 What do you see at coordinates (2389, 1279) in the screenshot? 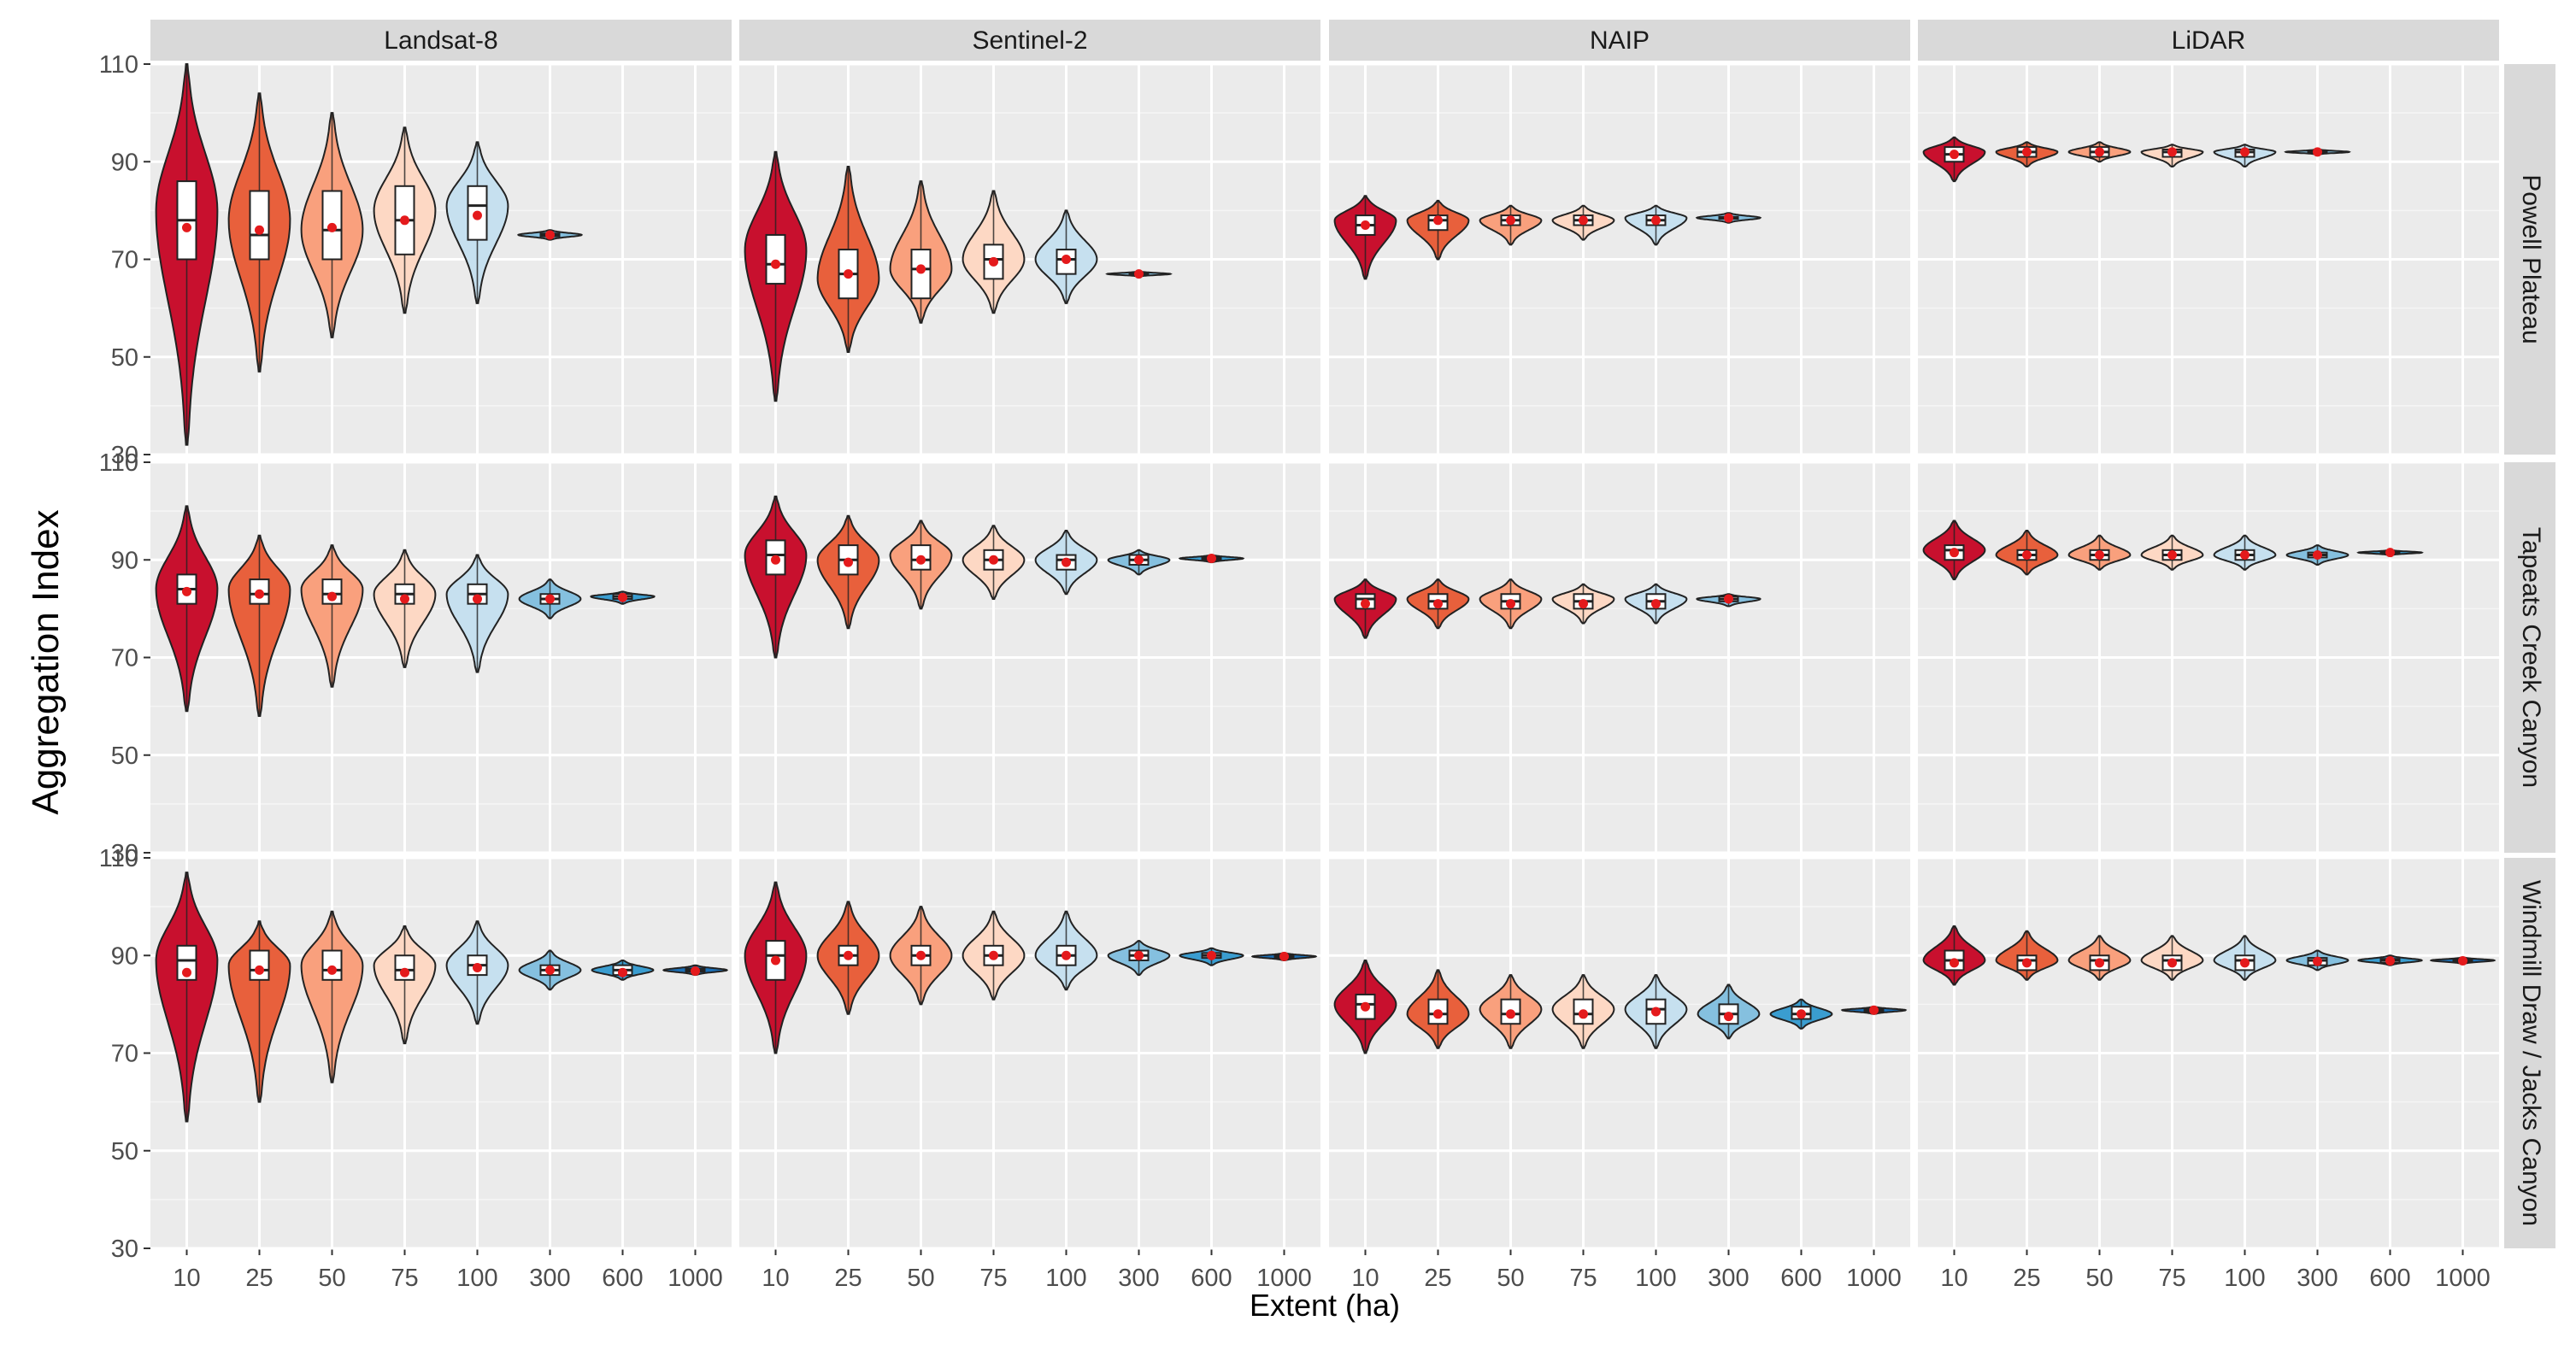
I see `x-tick-label: 600` at bounding box center [2389, 1279].